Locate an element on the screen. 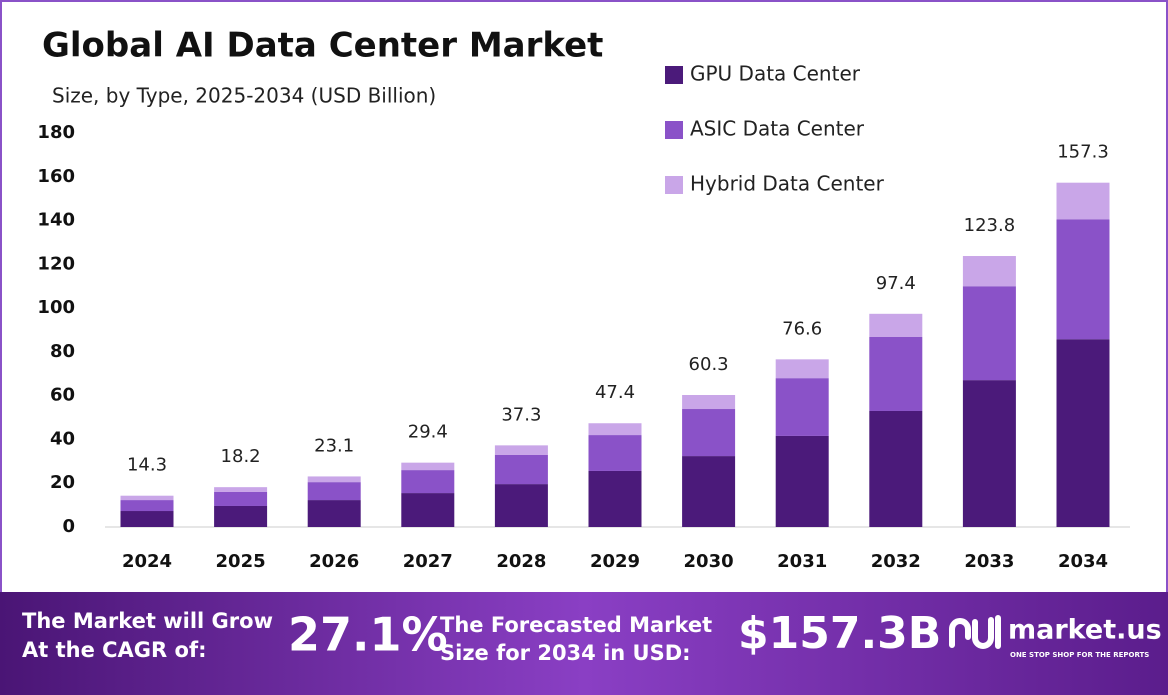 The width and height of the screenshot is (1168, 695). x-tick-label: 2033 is located at coordinates (989, 561).